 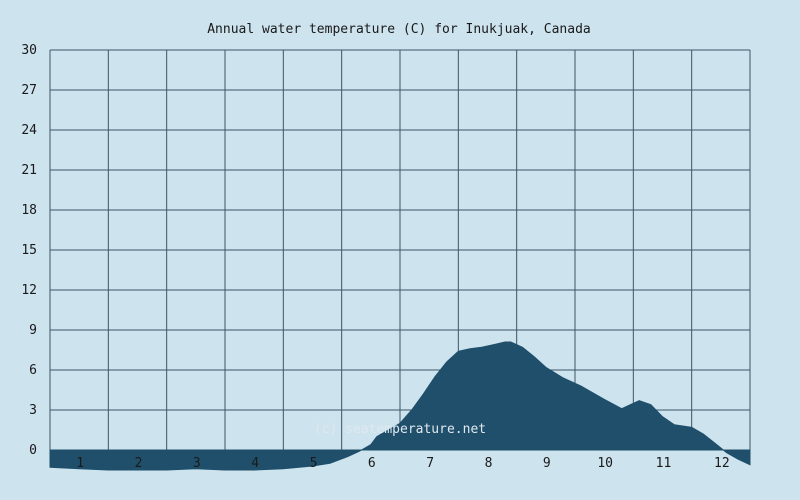 What do you see at coordinates (314, 463) in the screenshot?
I see `x-tick-label: 5` at bounding box center [314, 463].